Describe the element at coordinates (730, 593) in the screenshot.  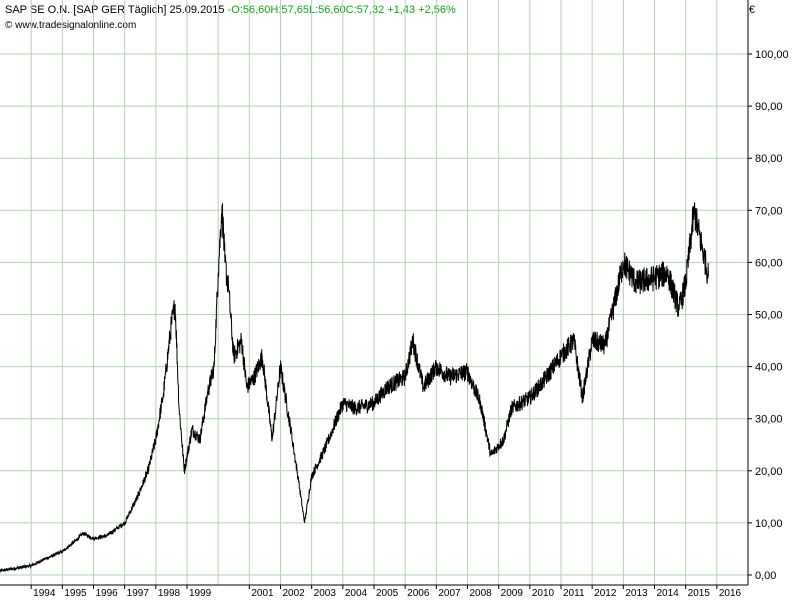
I see `x-tick-label: 2016` at that location.